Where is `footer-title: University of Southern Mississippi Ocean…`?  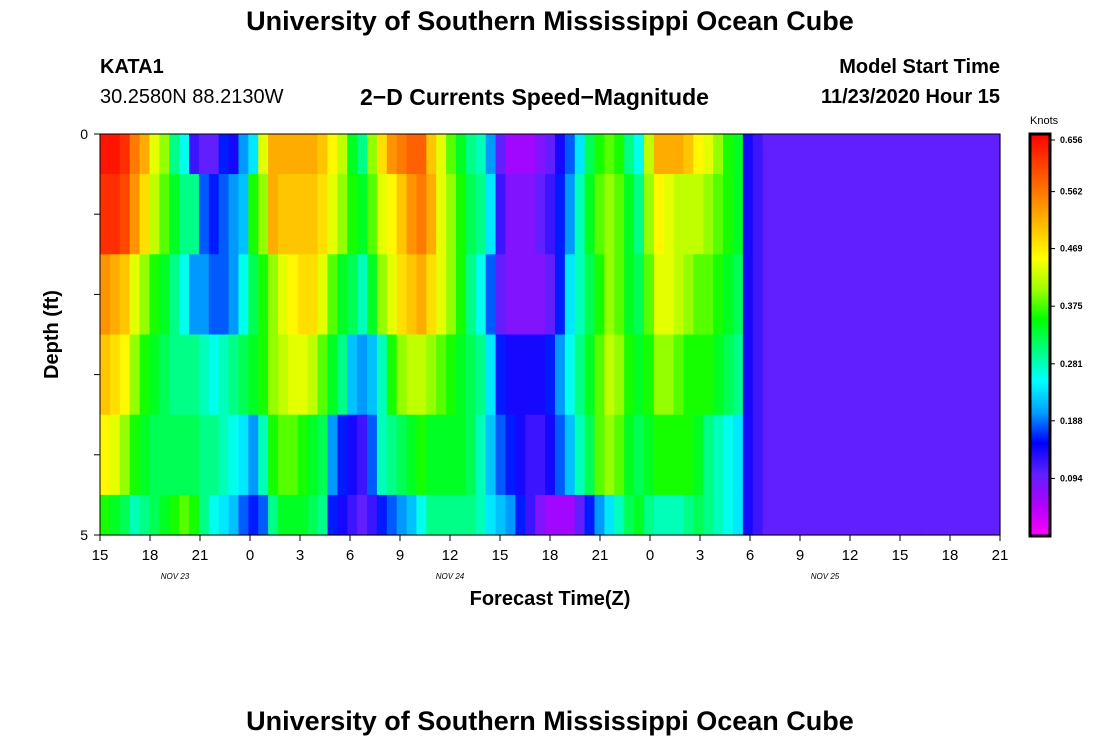
footer-title: University of Southern Mississippi Ocean… is located at coordinates (550, 721).